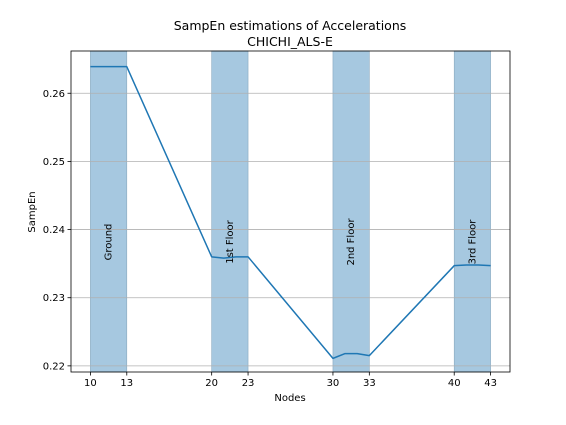  Describe the element at coordinates (54, 162) in the screenshot. I see `y-tick-label: 0.25` at that location.